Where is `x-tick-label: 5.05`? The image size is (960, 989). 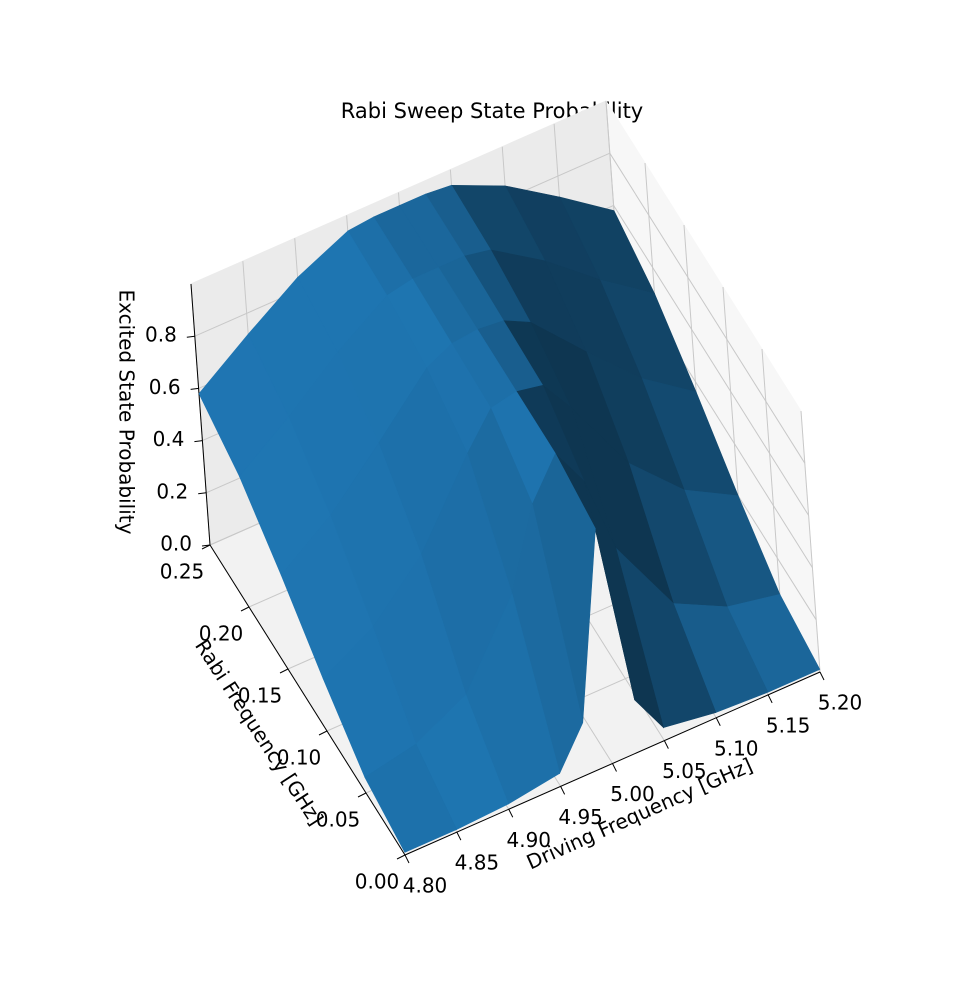 x-tick-label: 5.05 is located at coordinates (684, 771).